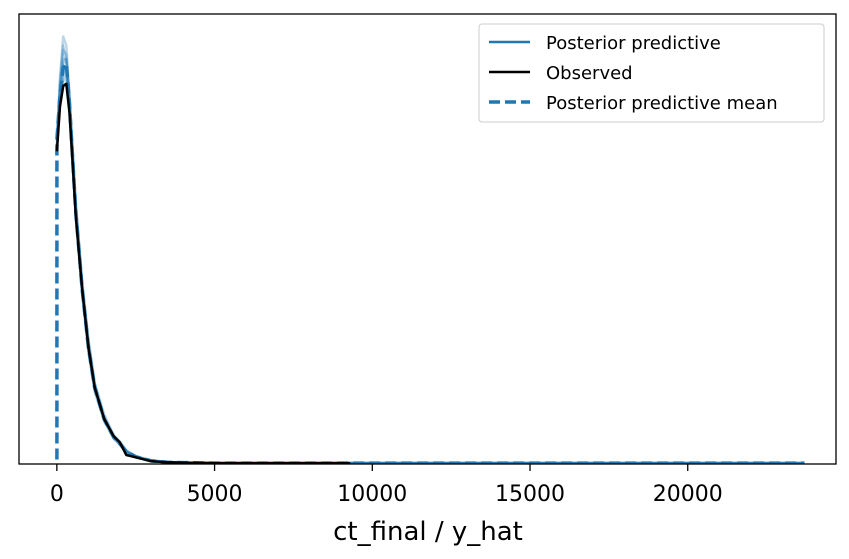  I want to click on x-tick-label: 20000, so click(688, 494).